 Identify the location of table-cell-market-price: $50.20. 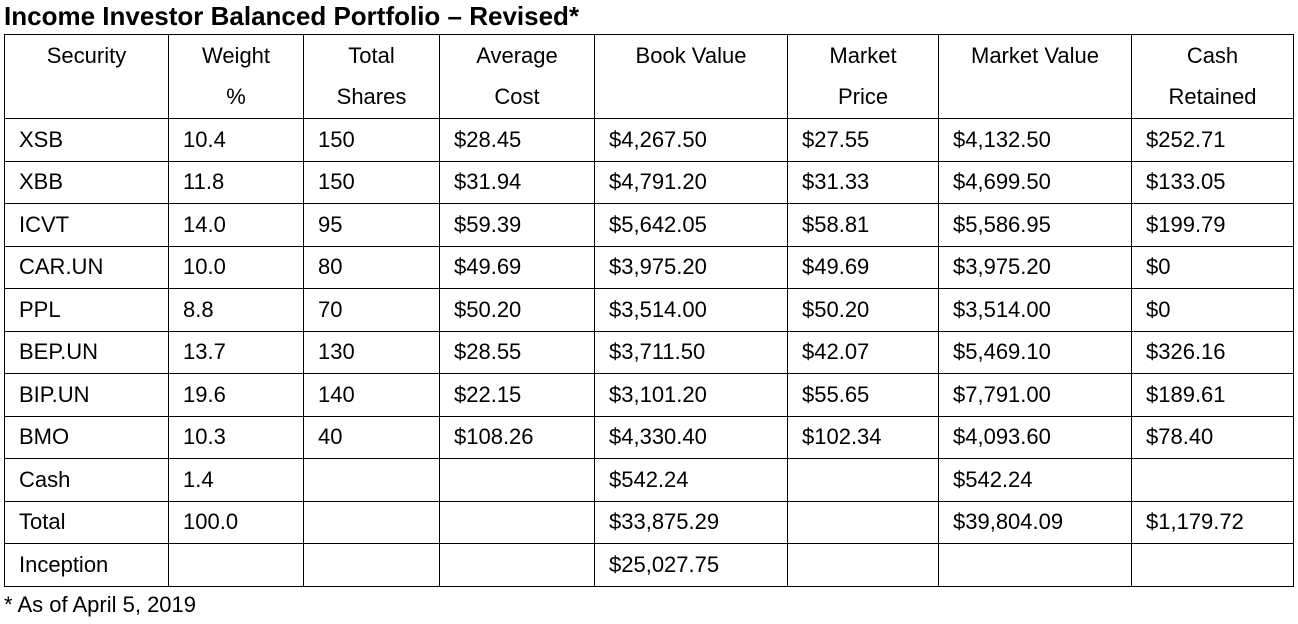
(863, 310).